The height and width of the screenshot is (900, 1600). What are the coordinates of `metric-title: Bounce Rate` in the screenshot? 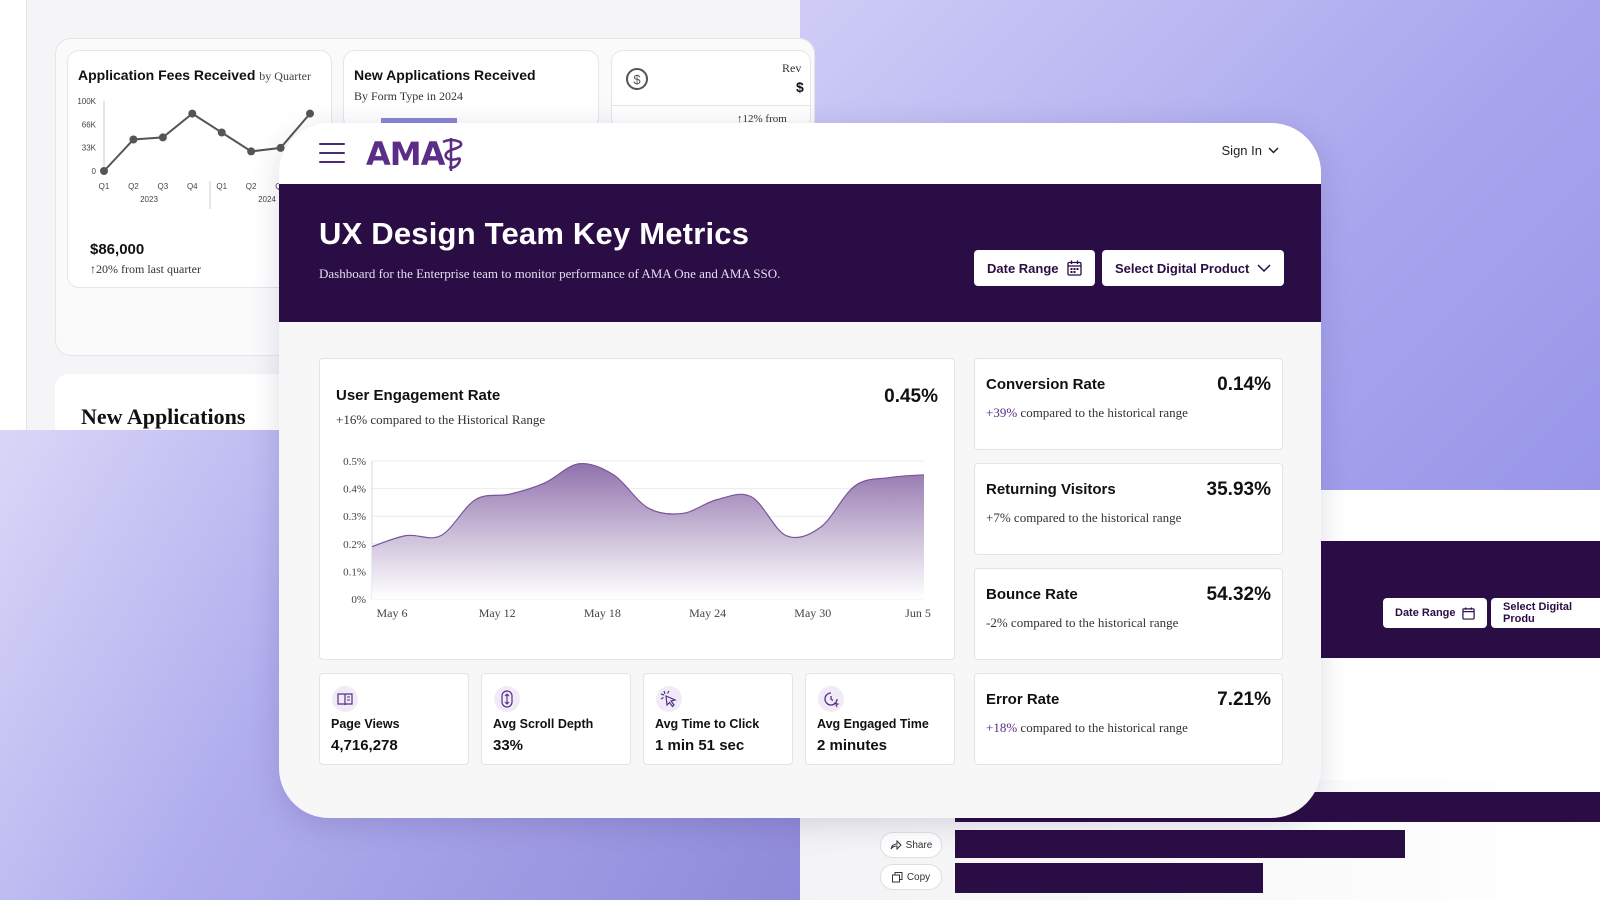 It's located at (1032, 594).